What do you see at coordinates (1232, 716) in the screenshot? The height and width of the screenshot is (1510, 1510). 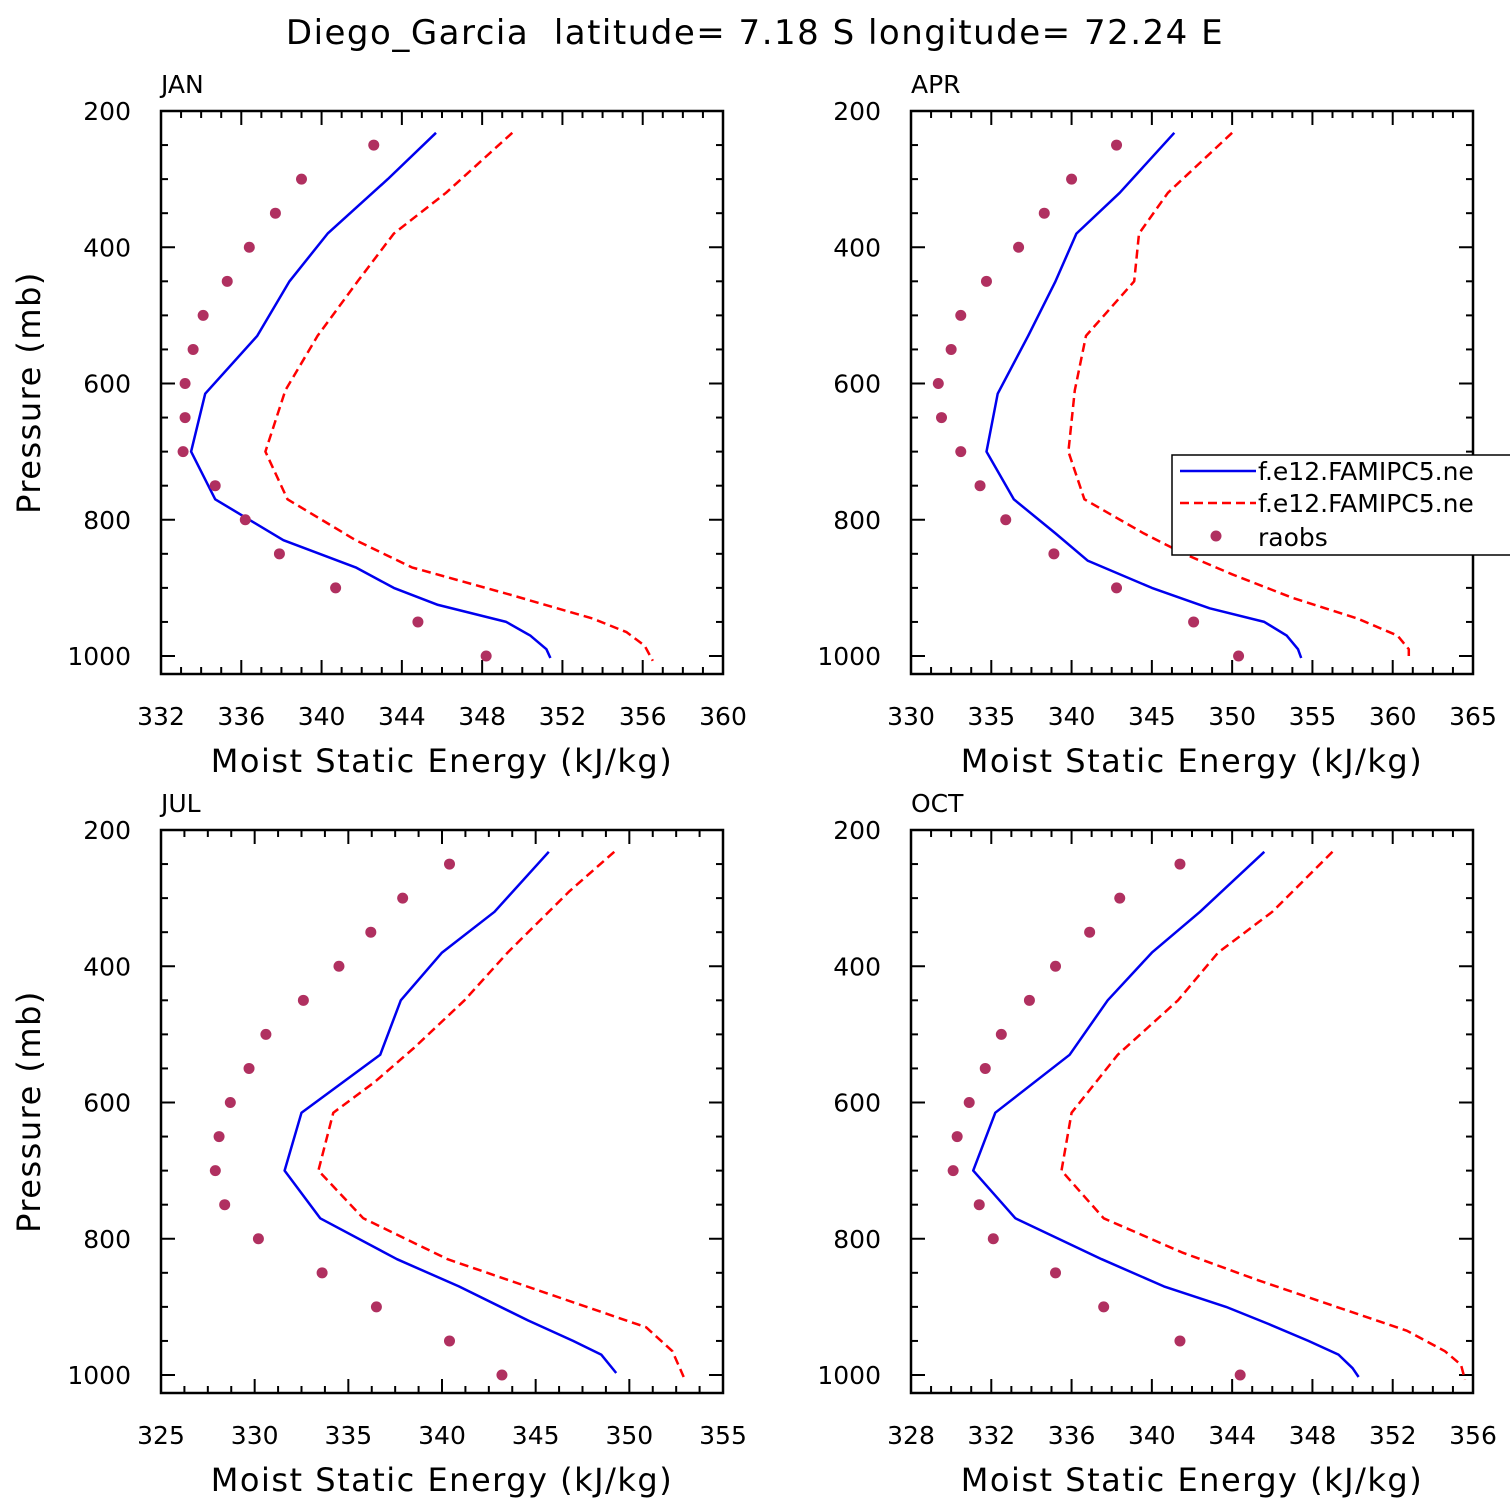 I see `x-tick-label: 350` at bounding box center [1232, 716].